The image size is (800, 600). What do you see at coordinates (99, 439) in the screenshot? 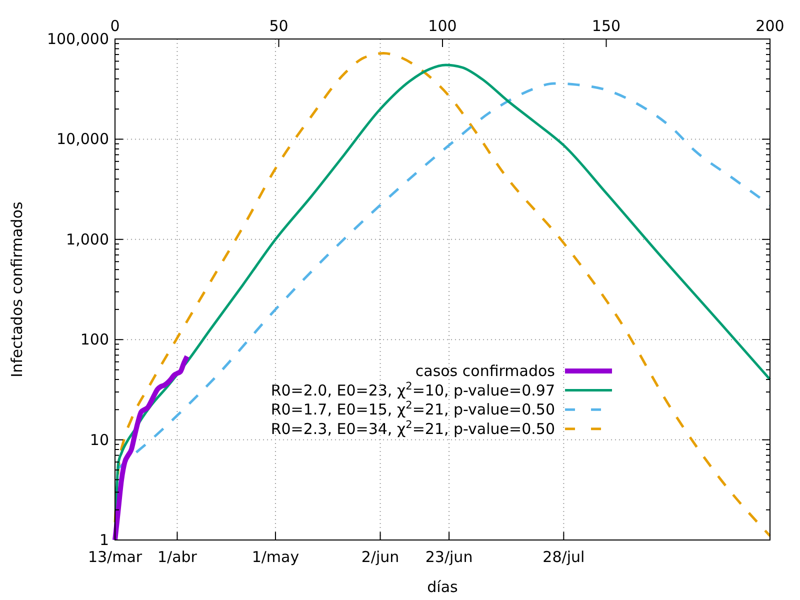
I see `y-tick-label: 10` at bounding box center [99, 439].